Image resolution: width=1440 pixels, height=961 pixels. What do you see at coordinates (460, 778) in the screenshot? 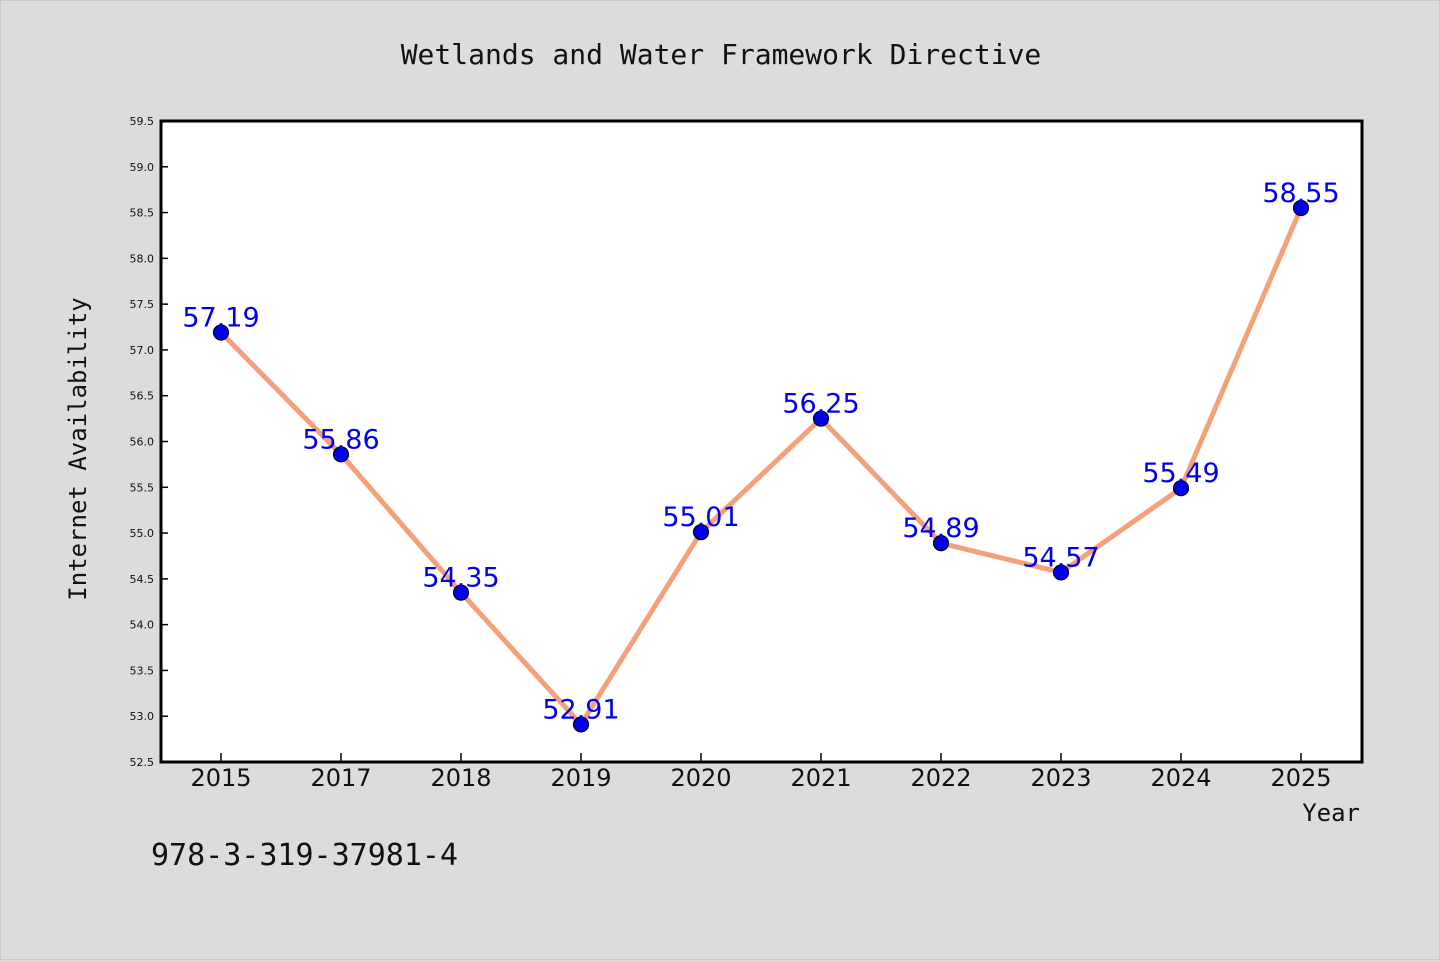
I see `x-tick-label: 2018` at bounding box center [460, 778].